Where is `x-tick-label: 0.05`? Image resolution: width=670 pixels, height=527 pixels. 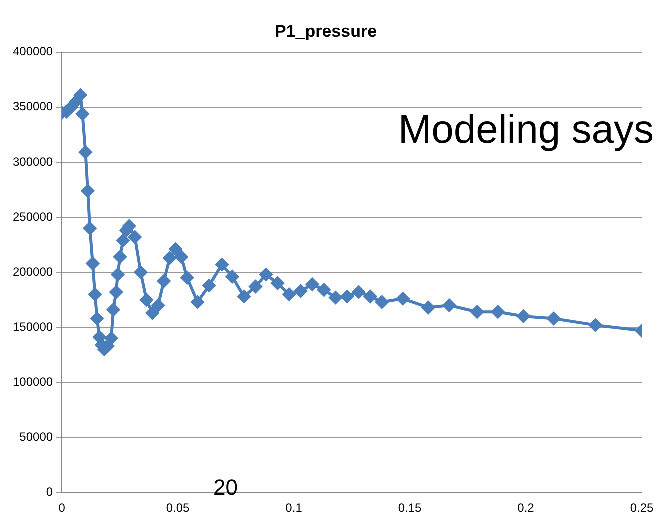
x-tick-label: 0.05 is located at coordinates (178, 508).